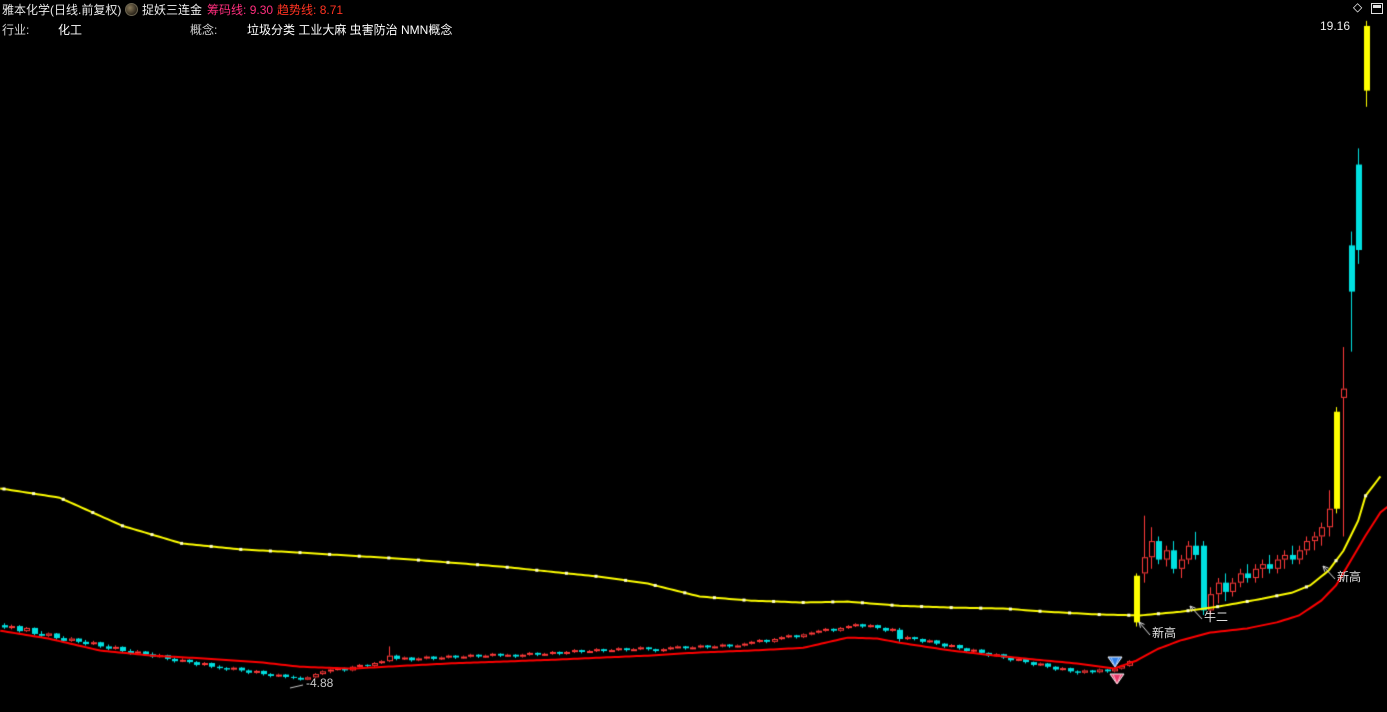  I want to click on industry-value: 化工, so click(70, 30).